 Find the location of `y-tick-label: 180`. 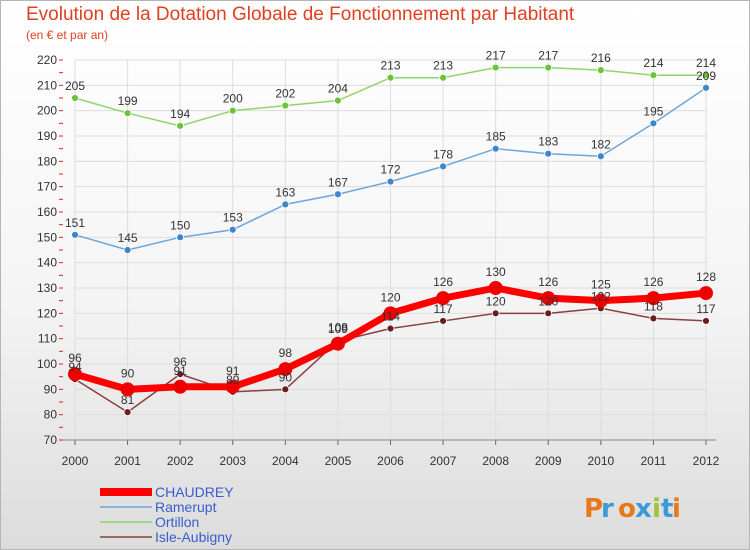

y-tick-label: 180 is located at coordinates (47, 161).